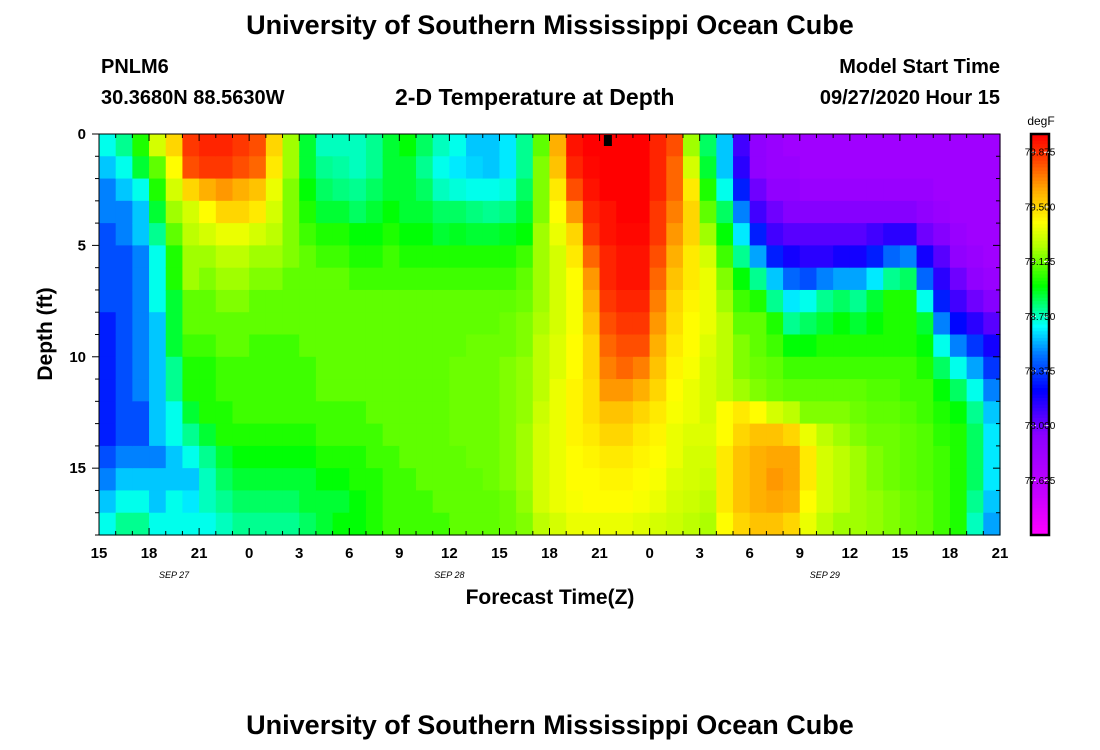 The image size is (1100, 750). Describe the element at coordinates (825, 575) in the screenshot. I see `date-label: SEP 29` at that location.